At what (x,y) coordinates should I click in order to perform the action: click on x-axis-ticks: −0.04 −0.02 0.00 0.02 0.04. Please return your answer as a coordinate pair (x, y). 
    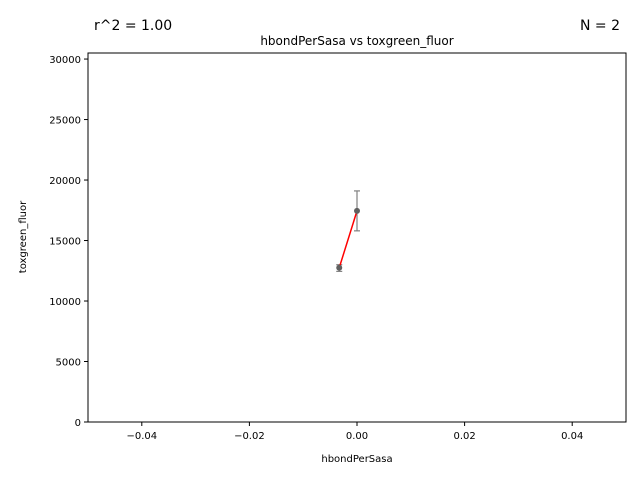
    Looking at the image, I should click on (354, 432).